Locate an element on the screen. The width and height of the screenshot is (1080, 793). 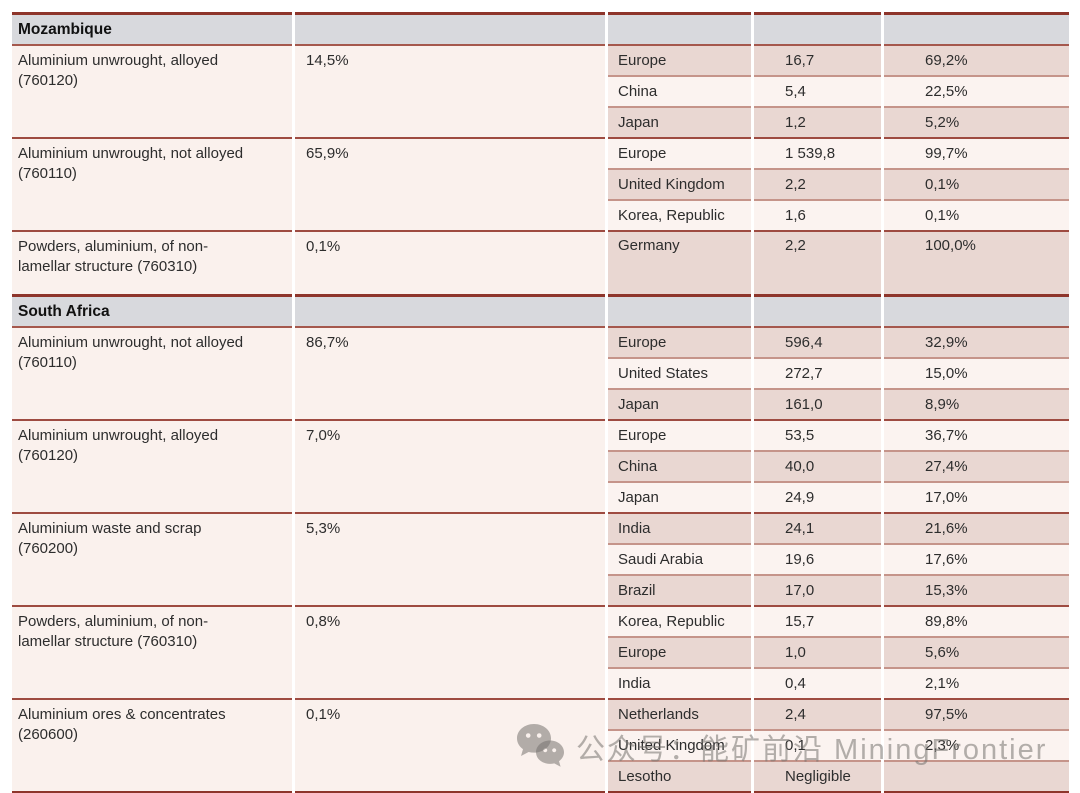
pct-cell is located at coordinates (976, 777).